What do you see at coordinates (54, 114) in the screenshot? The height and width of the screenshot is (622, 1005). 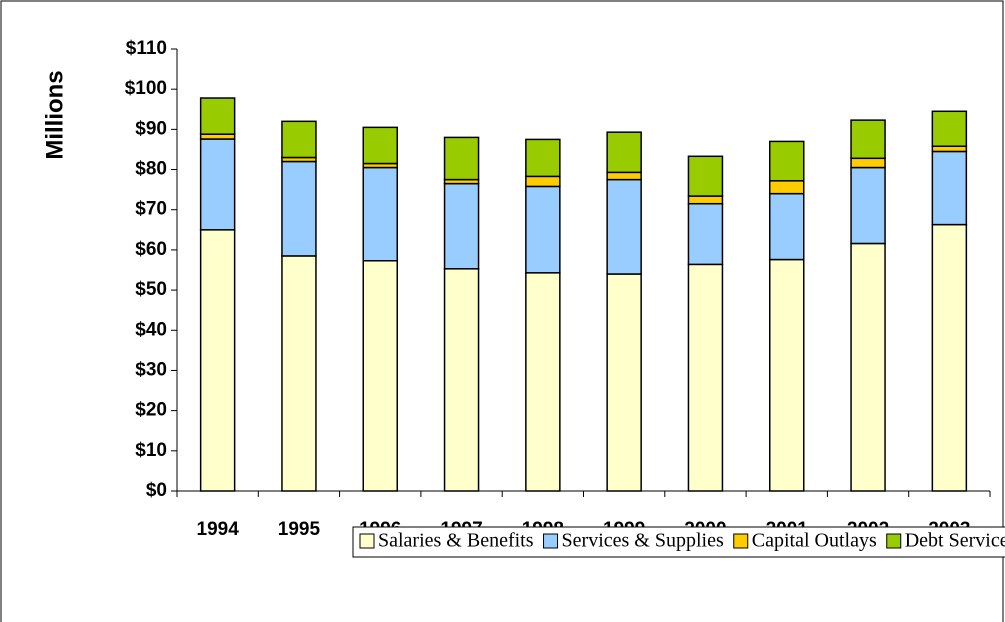 I see `y-axis-label: Millions` at bounding box center [54, 114].